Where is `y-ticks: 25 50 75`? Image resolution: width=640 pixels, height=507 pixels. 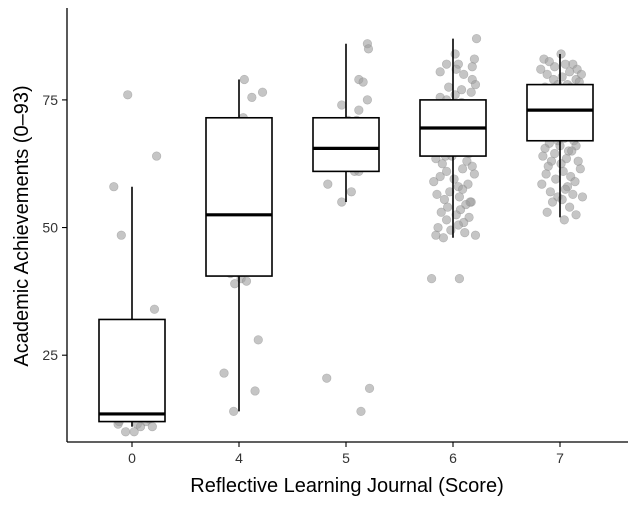 y-ticks: 25 50 75 is located at coordinates (54, 227).